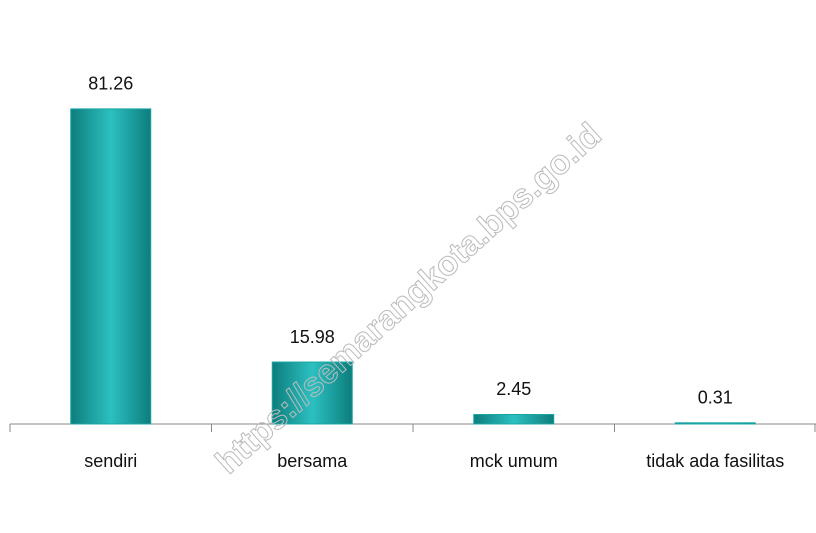 The image size is (816, 533). Describe the element at coordinates (312, 461) in the screenshot. I see `x-tick-label: bersama` at that location.